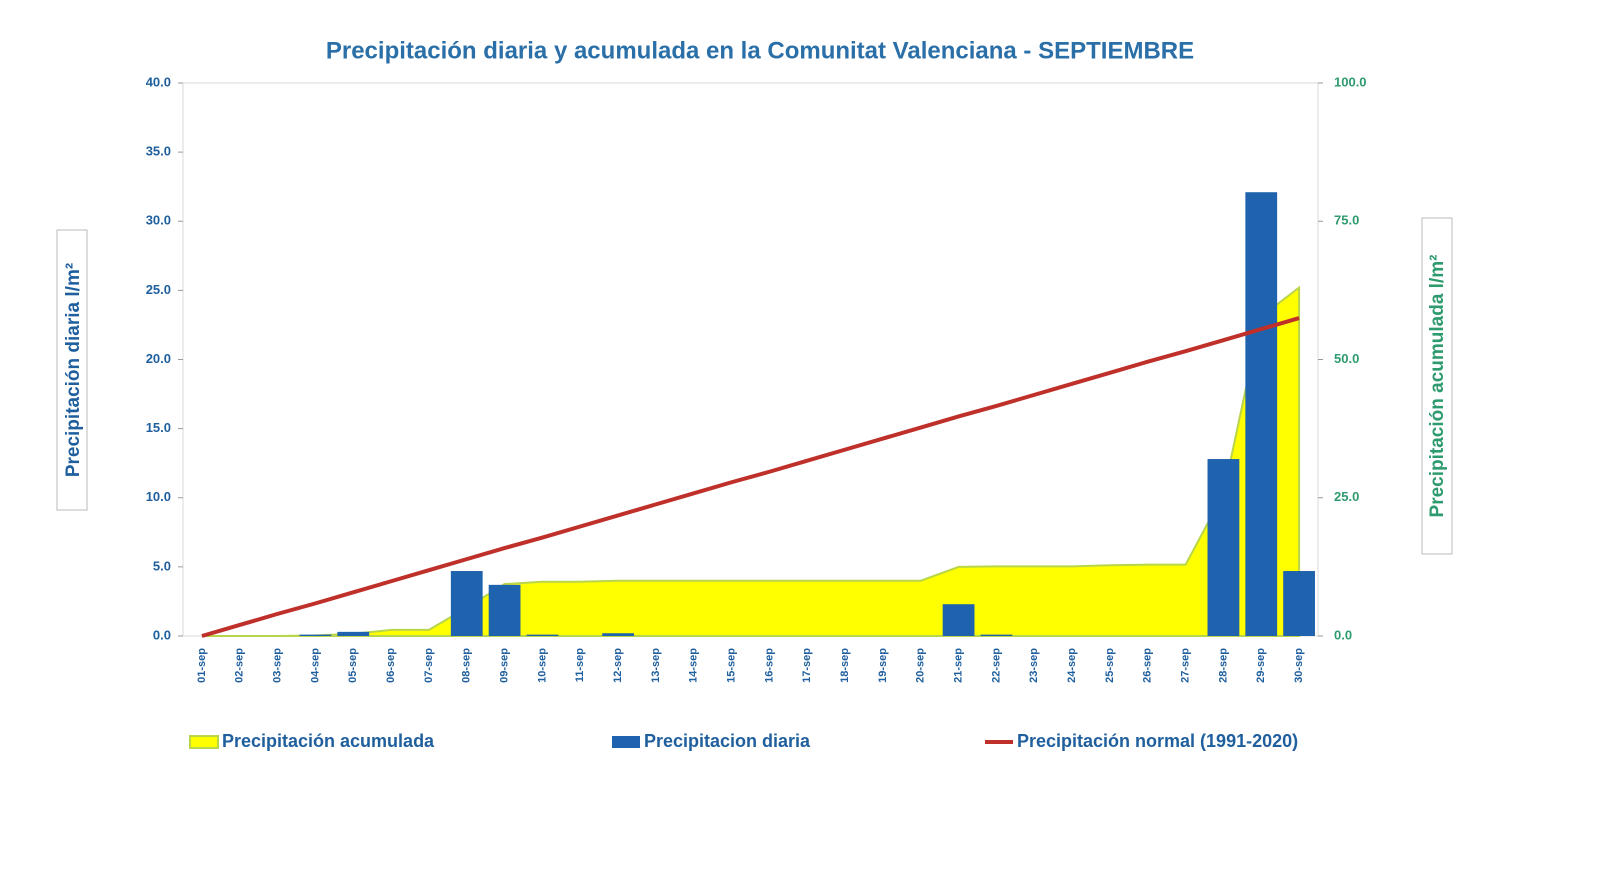  Describe the element at coordinates (618, 665) in the screenshot. I see `x-tick-label: 12-sep` at that location.